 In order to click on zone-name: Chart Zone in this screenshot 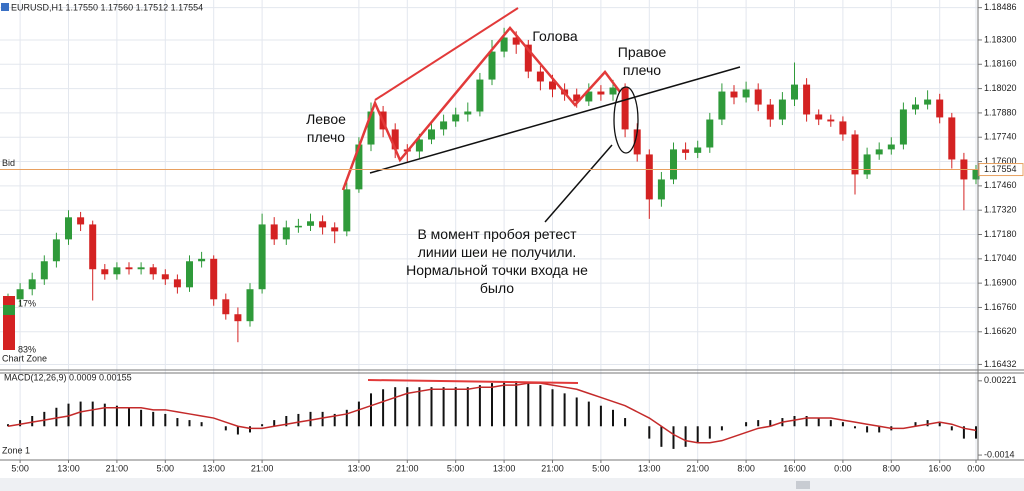, I will do `click(24, 358)`.